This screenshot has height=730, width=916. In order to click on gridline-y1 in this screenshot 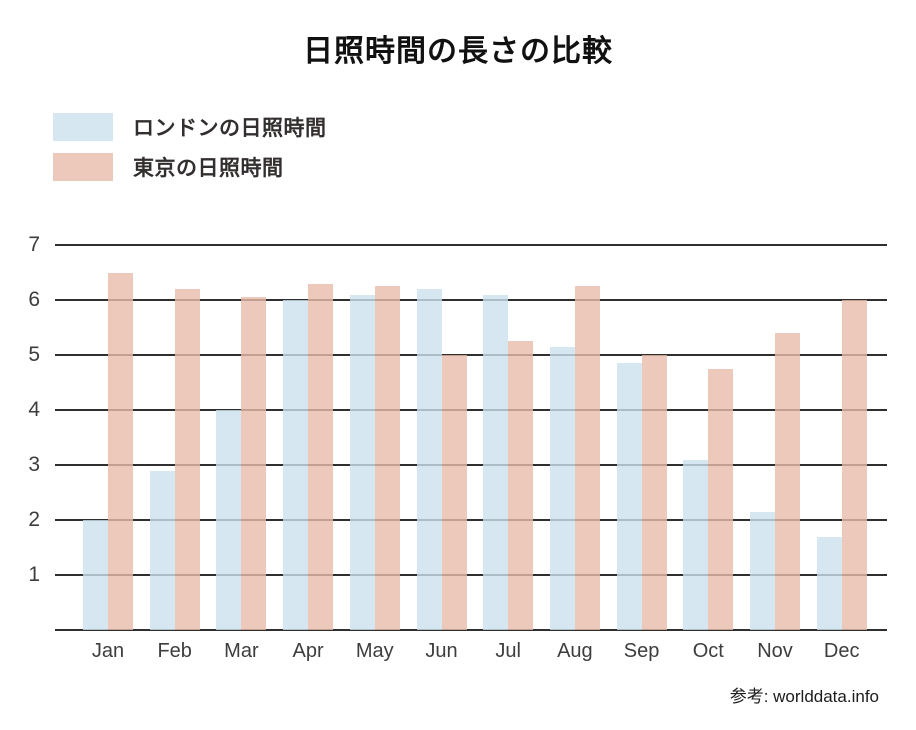, I will do `click(471, 575)`.